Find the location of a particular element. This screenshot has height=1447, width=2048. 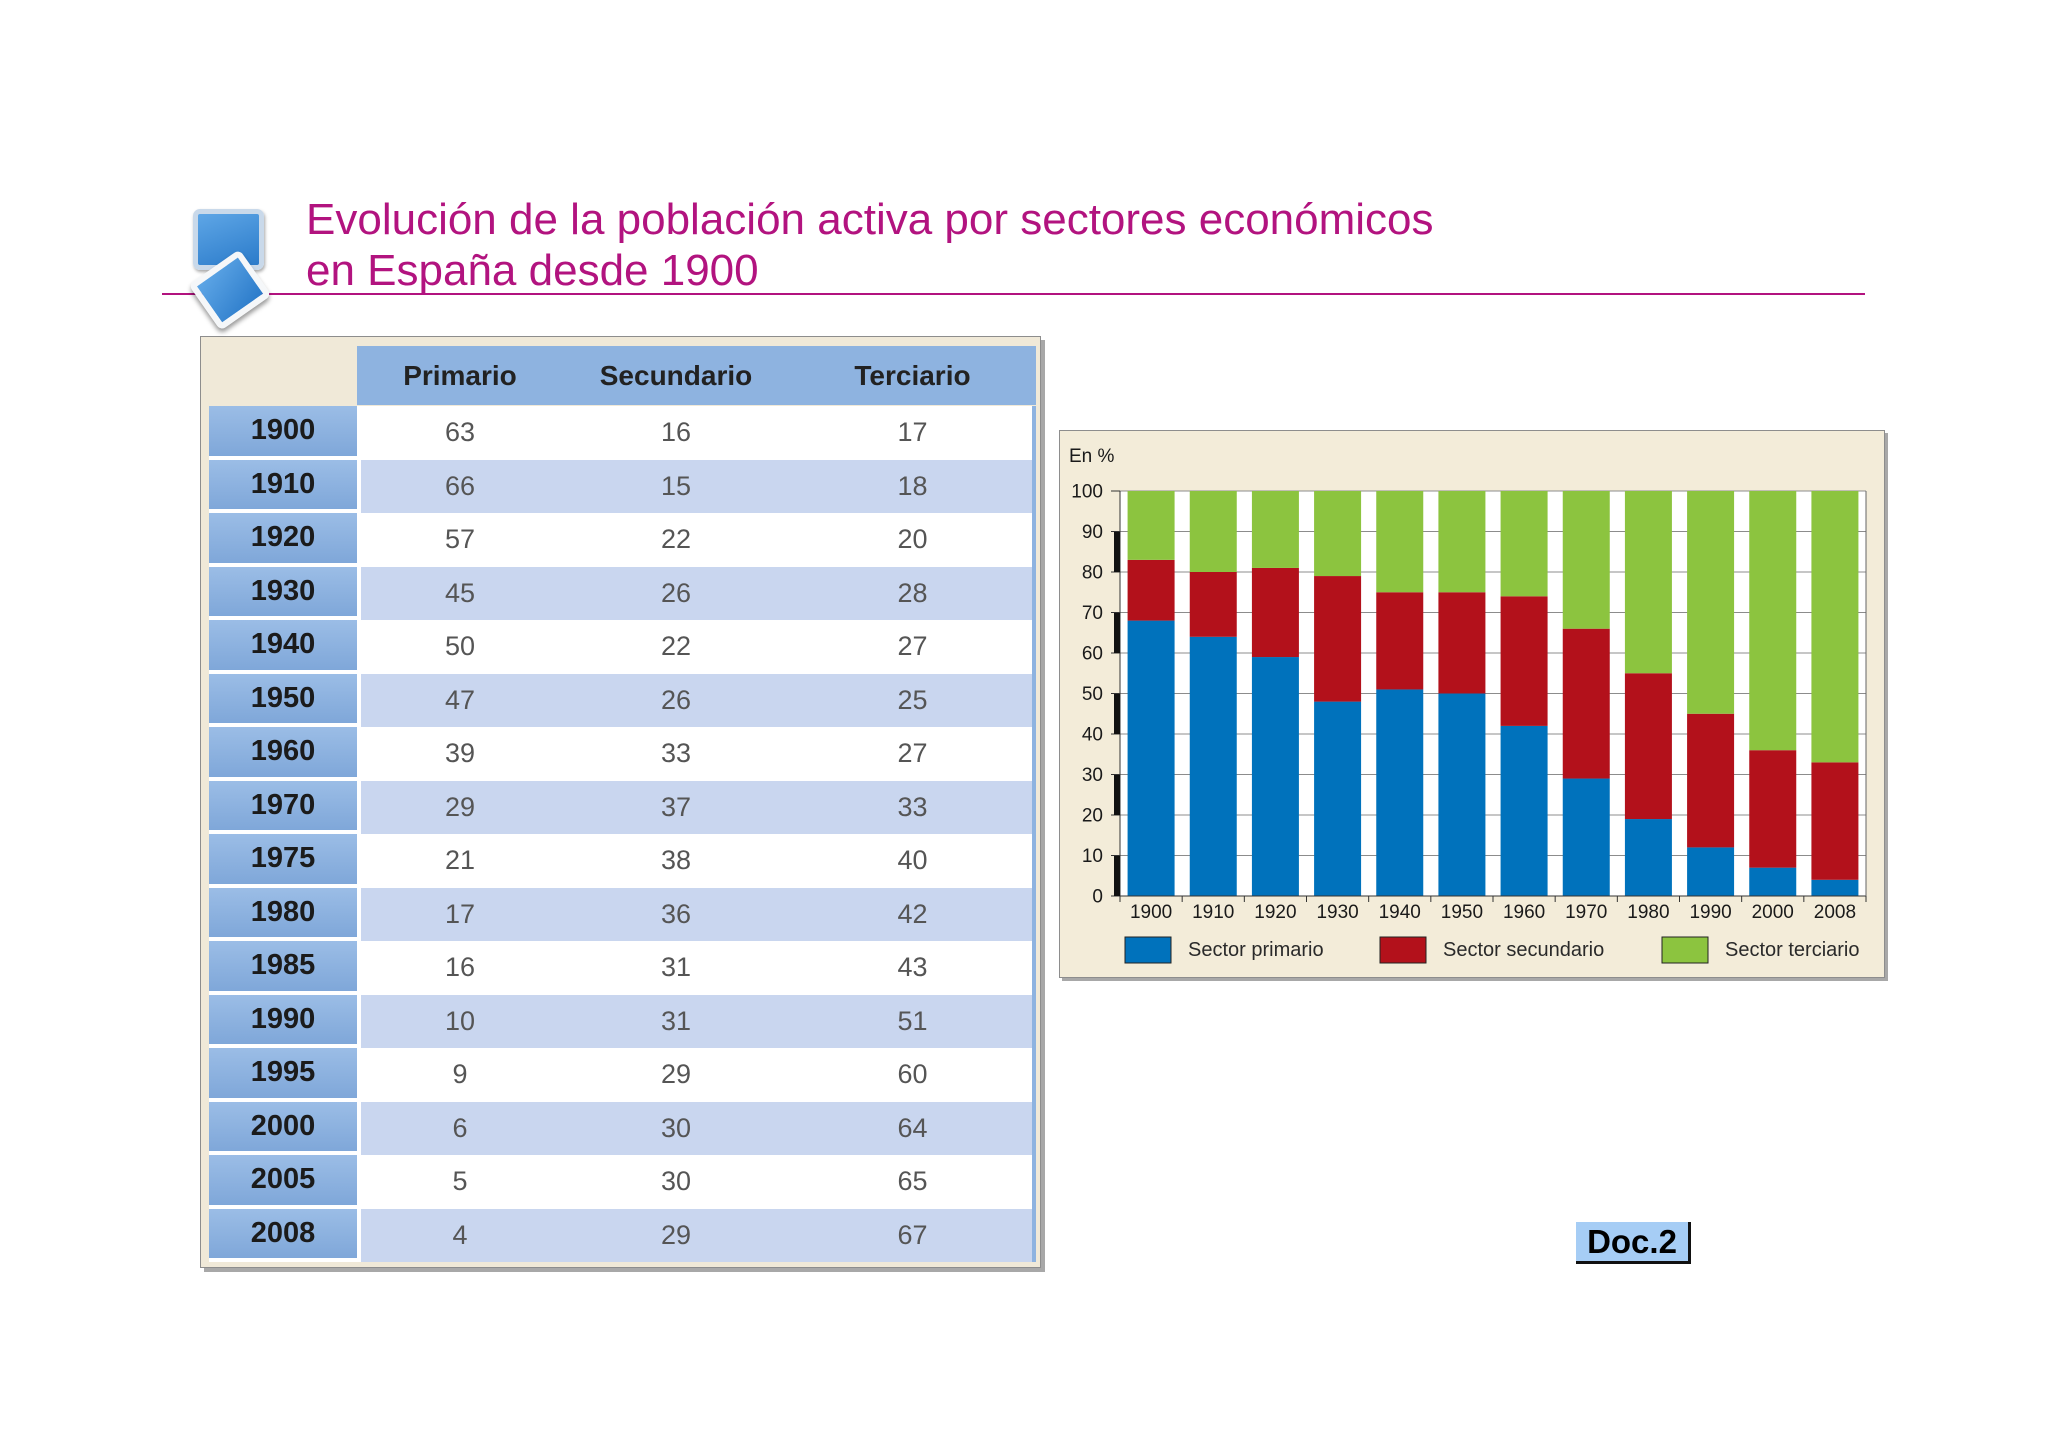

bar-sector-terciario-1900 is located at coordinates (1151, 525).